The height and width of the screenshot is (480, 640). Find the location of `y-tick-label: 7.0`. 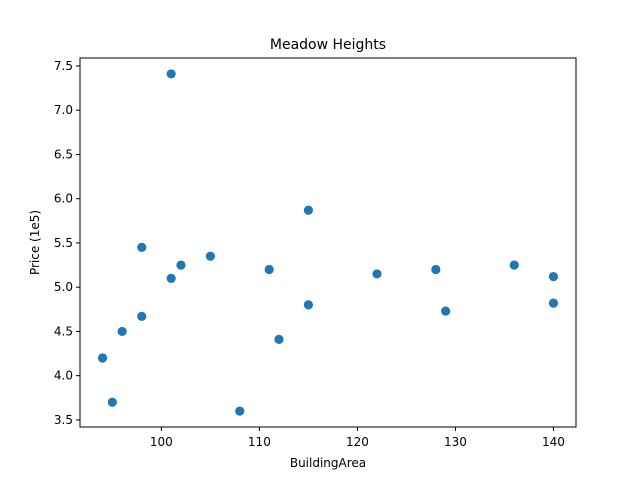

y-tick-label: 7.0 is located at coordinates (63, 110).